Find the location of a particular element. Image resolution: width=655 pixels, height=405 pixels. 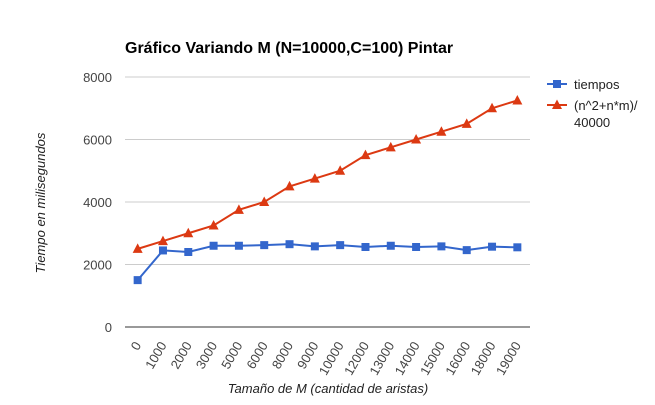

y-axis-label: Tiempo en milisegundos is located at coordinates (40, 202).